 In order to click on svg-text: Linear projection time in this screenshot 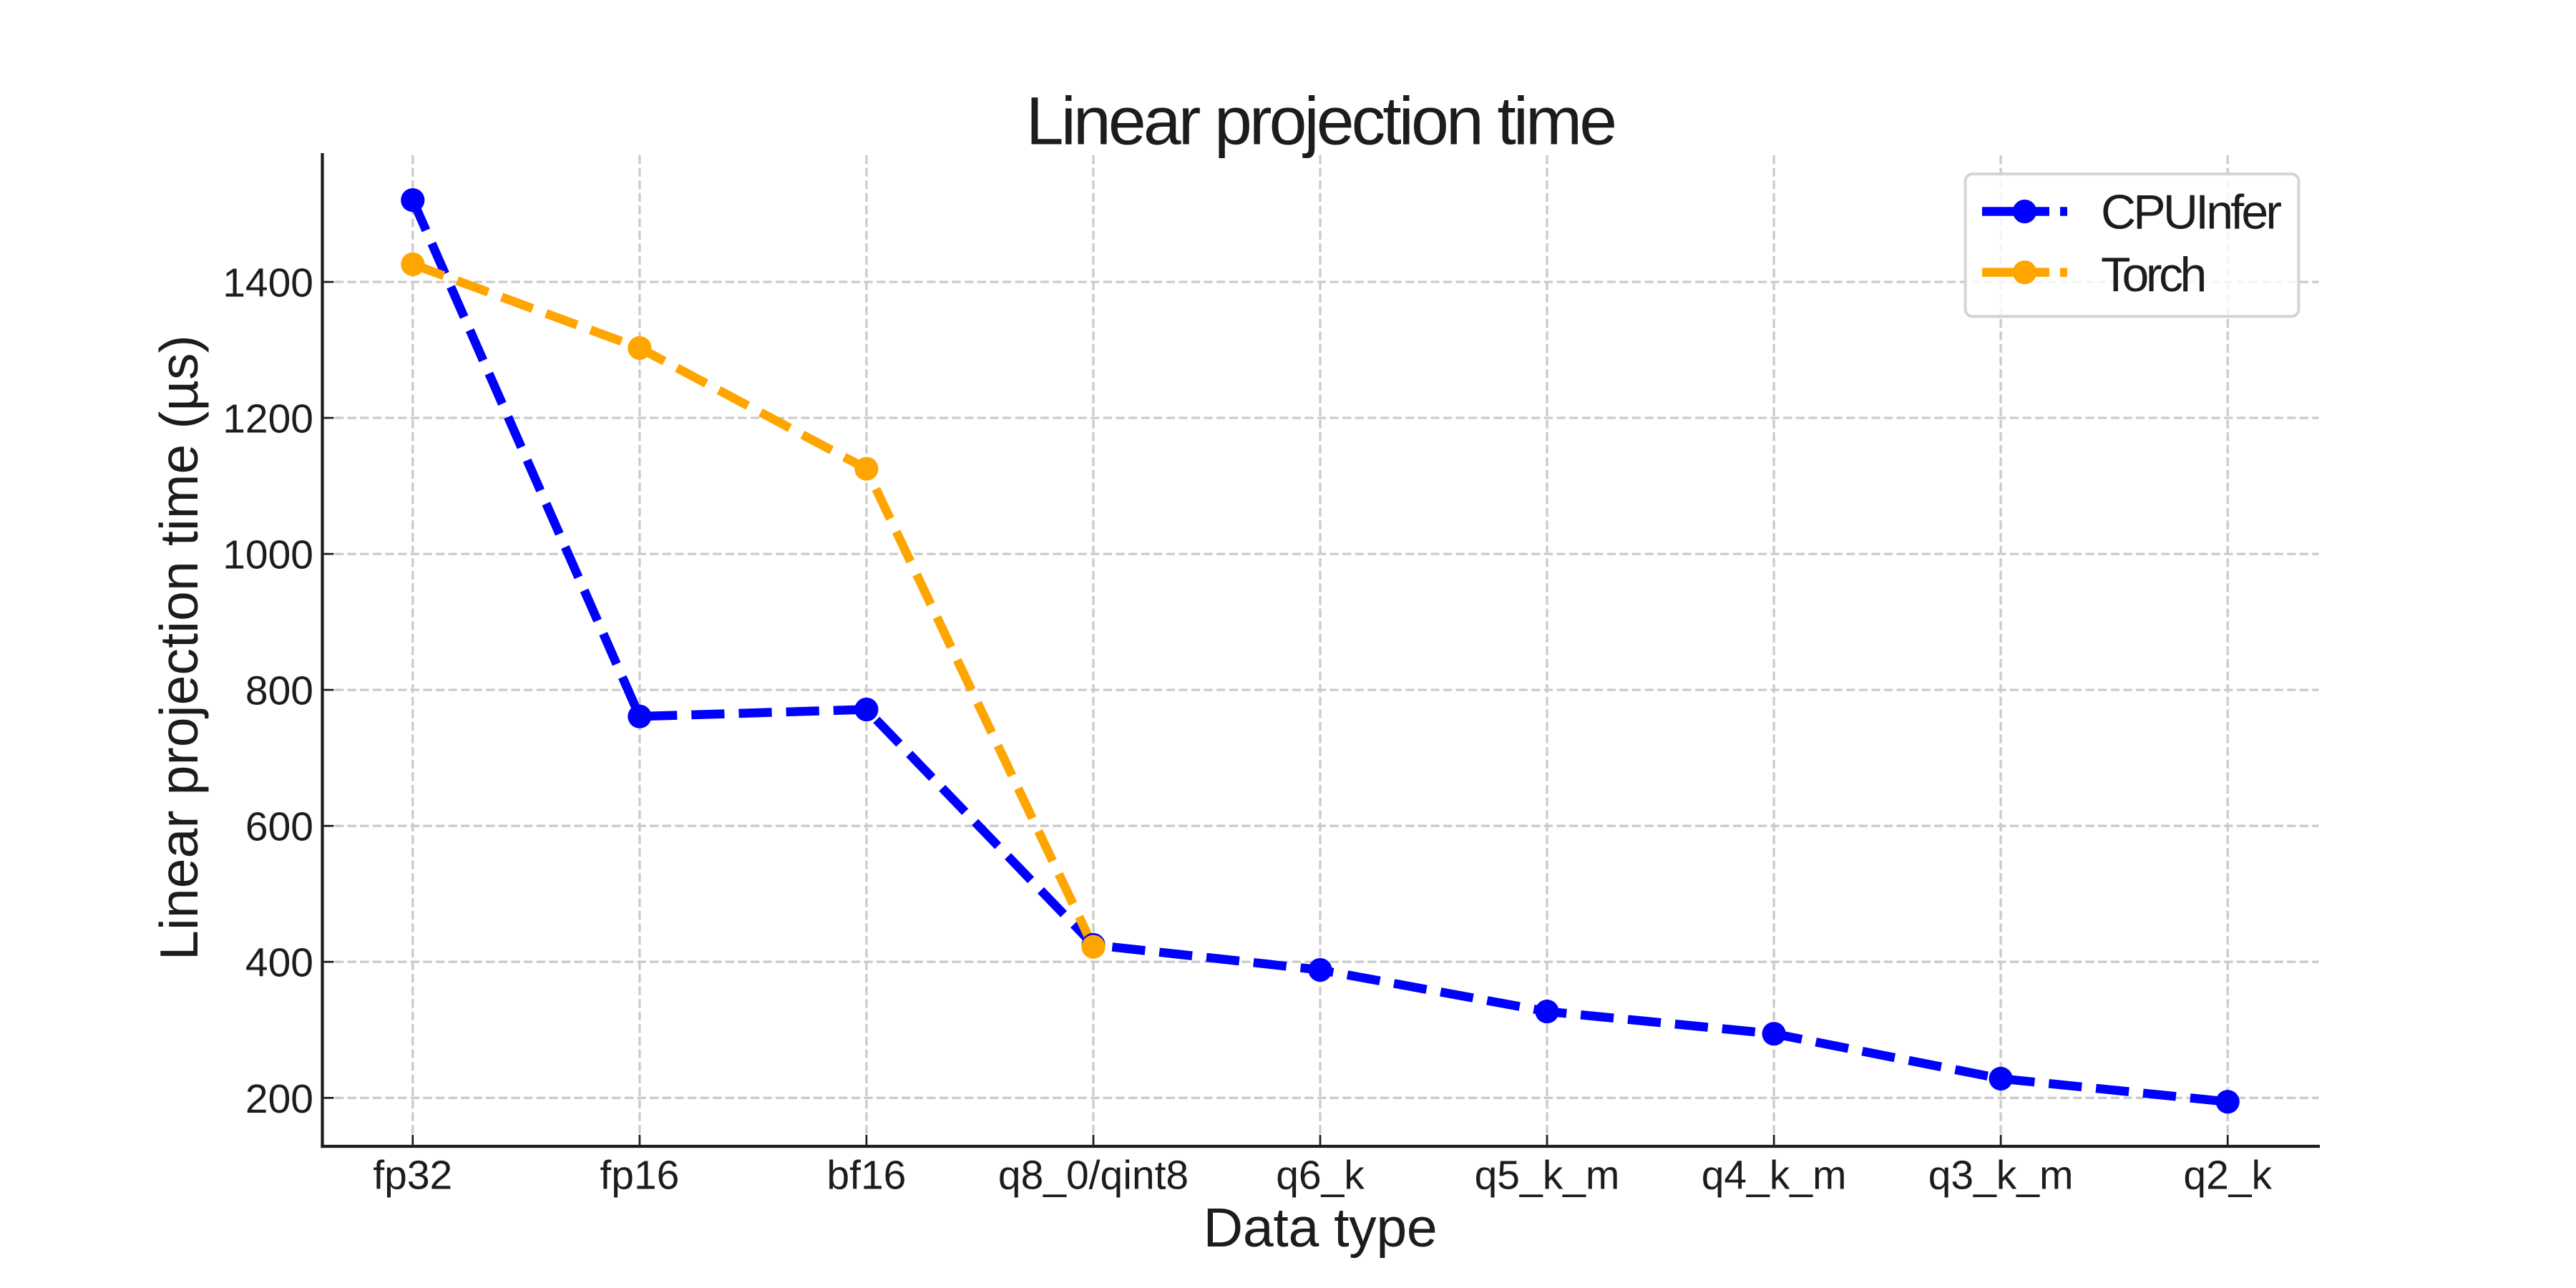, I will do `click(1320, 122)`.